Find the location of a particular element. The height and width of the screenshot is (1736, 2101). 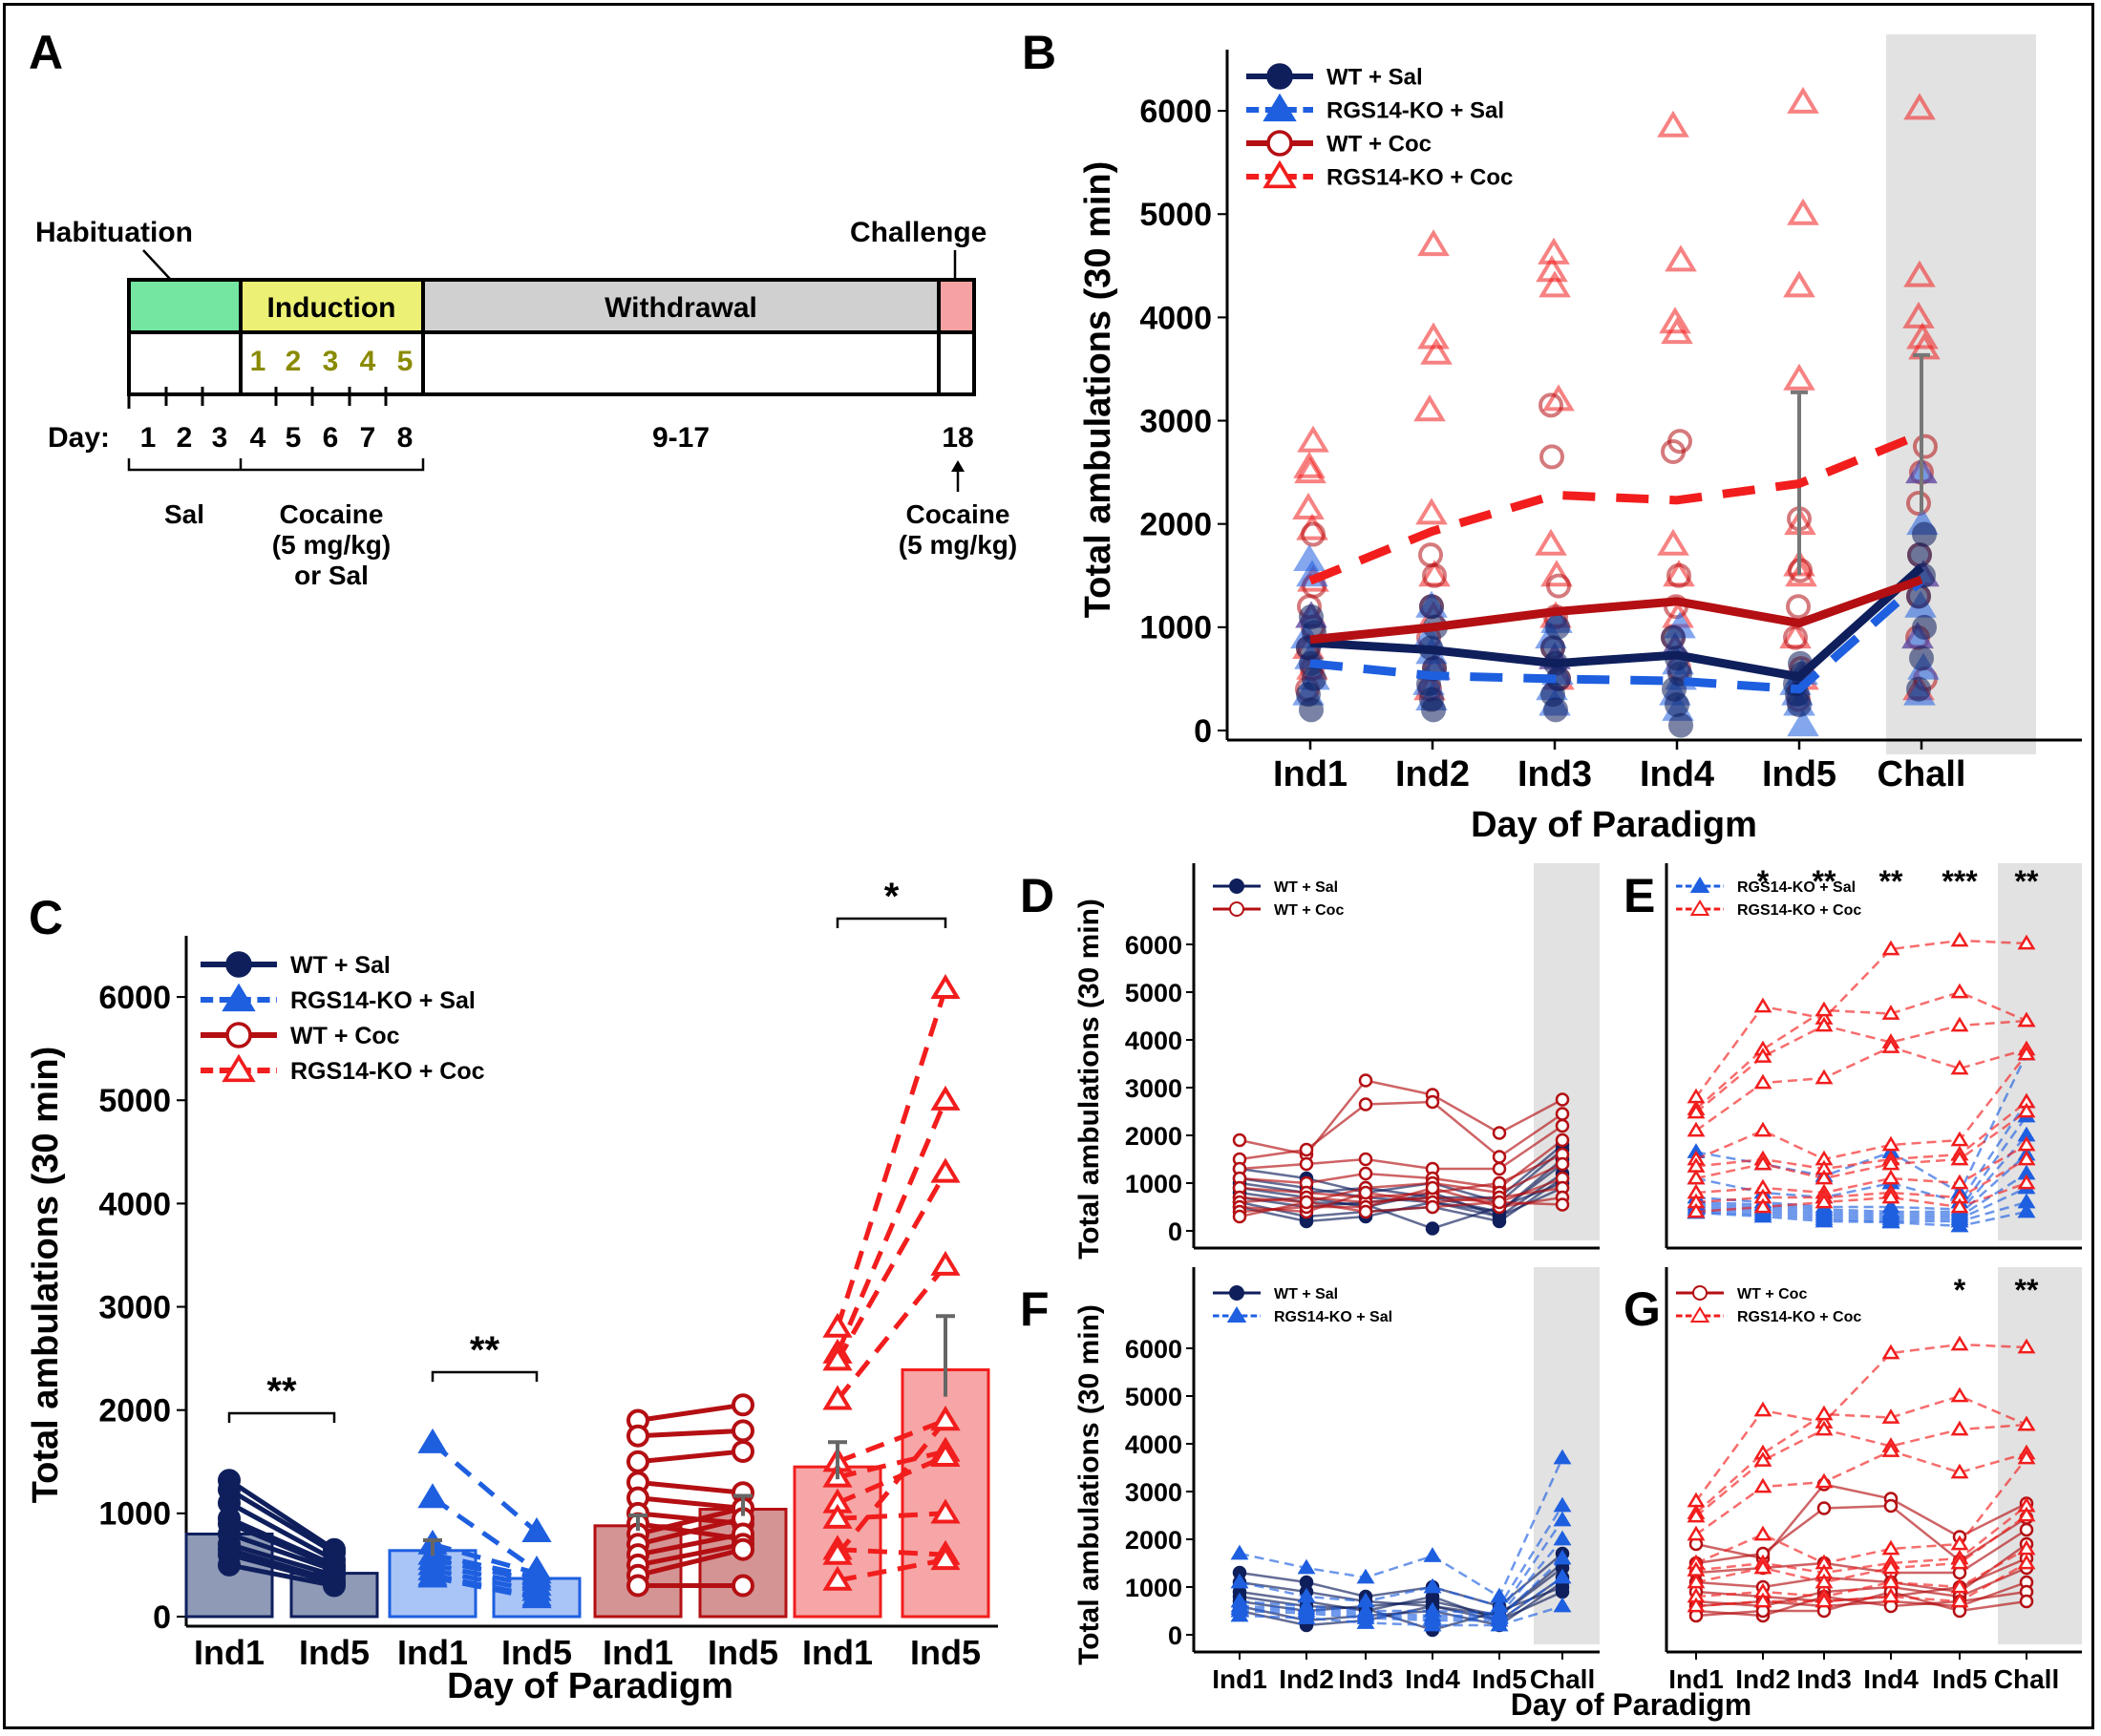

y-tick-label: 6000 is located at coordinates (1153, 945).